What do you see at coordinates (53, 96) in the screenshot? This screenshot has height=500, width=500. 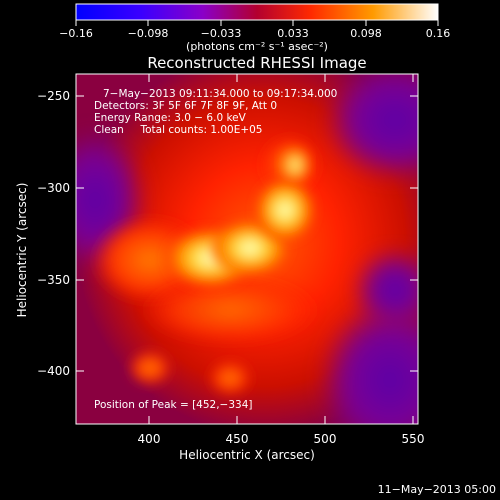 I see `y-tick-label: −250` at bounding box center [53, 96].